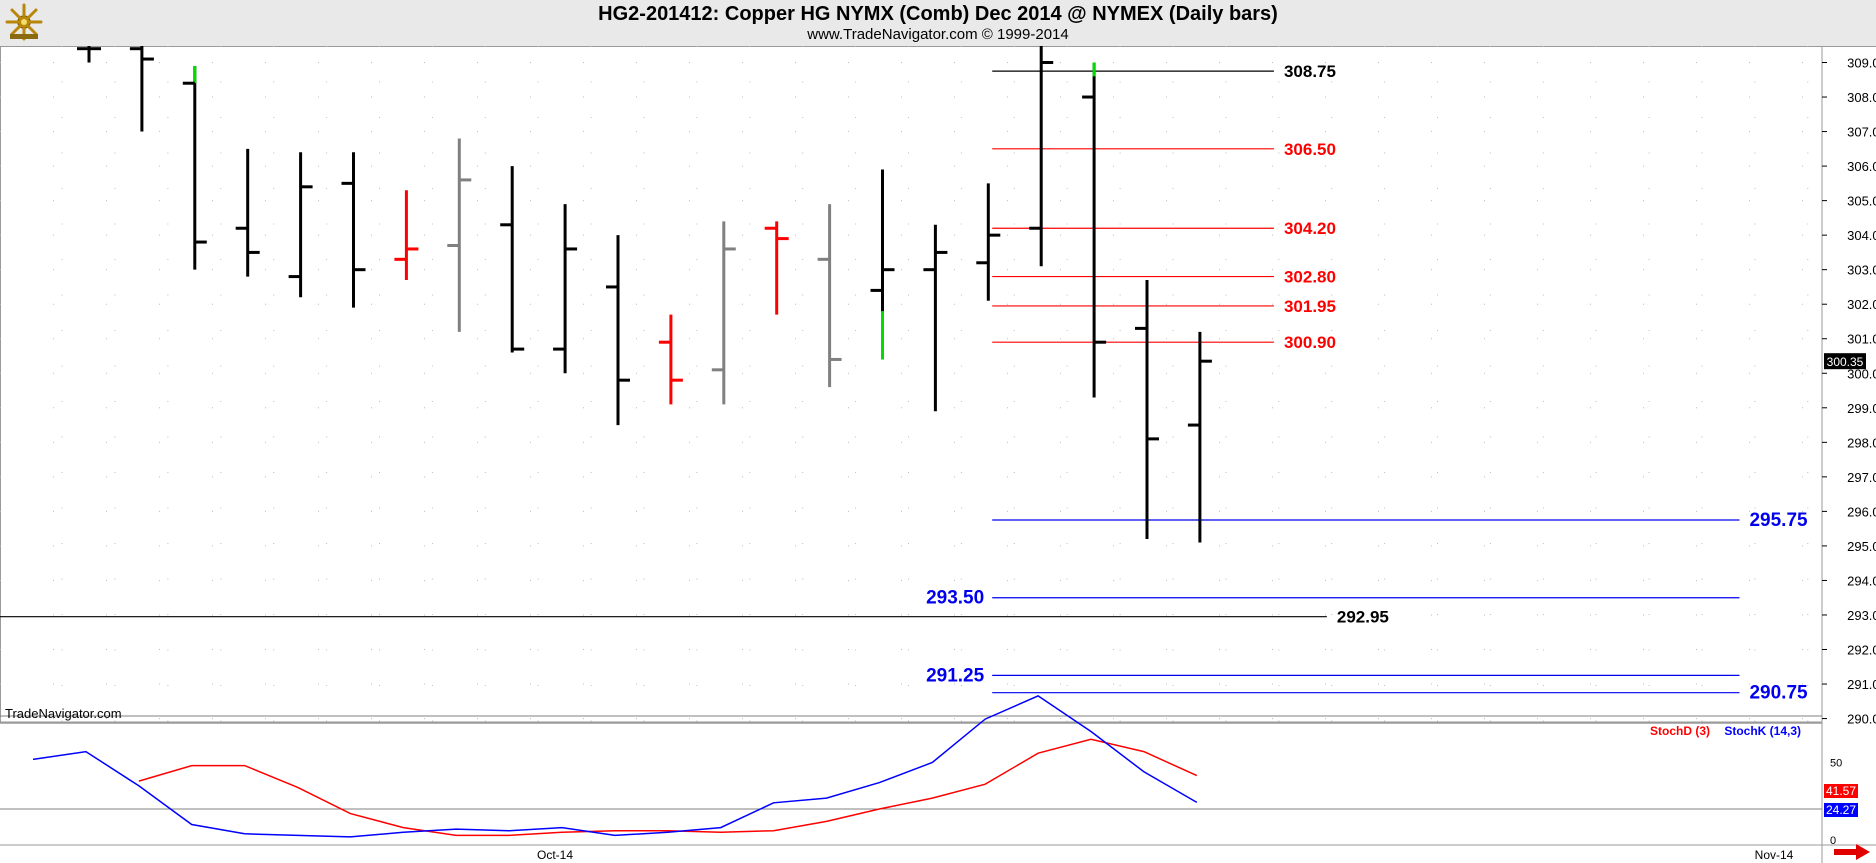  I want to click on stoch-axis-label: 50, so click(1836, 764).